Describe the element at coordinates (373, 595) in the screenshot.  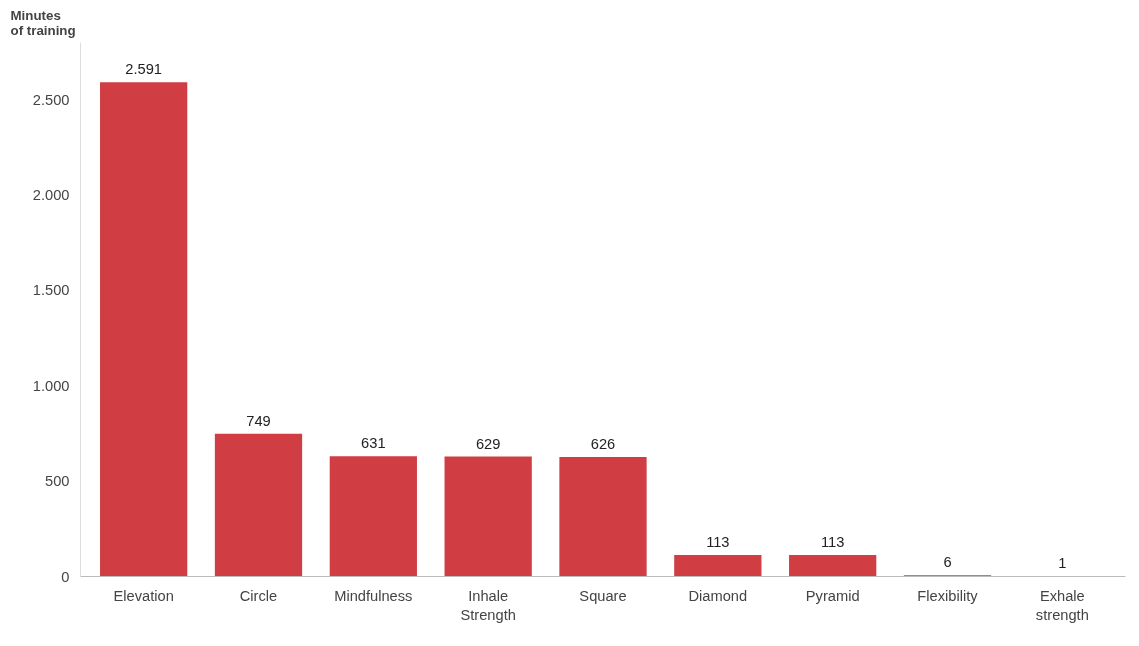
I see `x-tick-label: Mindfulness` at that location.